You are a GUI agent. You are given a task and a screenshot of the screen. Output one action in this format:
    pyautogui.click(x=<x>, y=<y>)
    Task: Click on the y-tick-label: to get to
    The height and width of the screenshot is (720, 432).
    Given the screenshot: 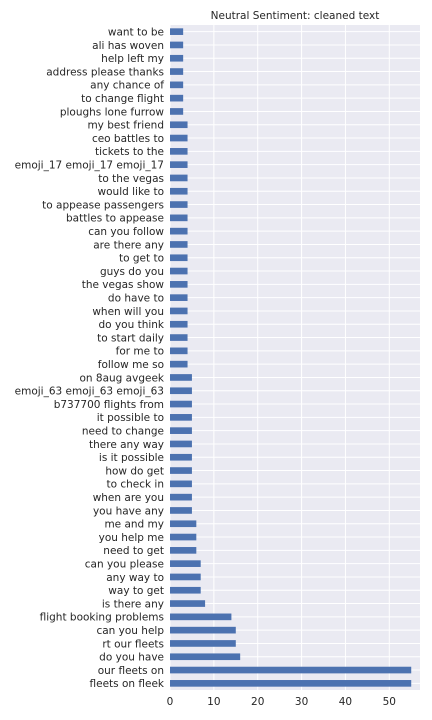 What is the action you would take?
    pyautogui.click(x=141, y=259)
    